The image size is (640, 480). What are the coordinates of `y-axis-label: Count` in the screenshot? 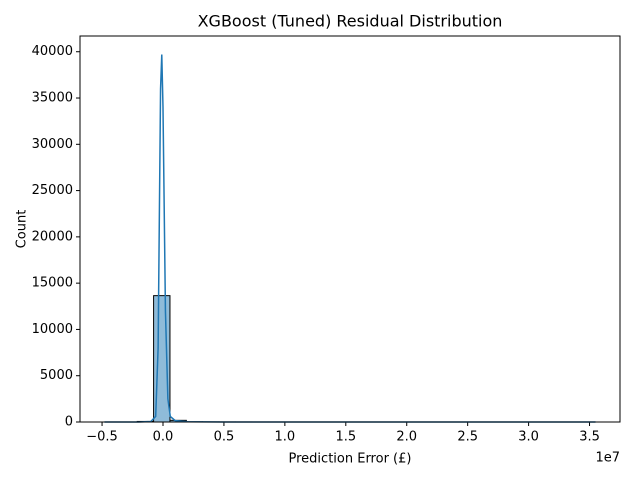 It's located at (22, 229).